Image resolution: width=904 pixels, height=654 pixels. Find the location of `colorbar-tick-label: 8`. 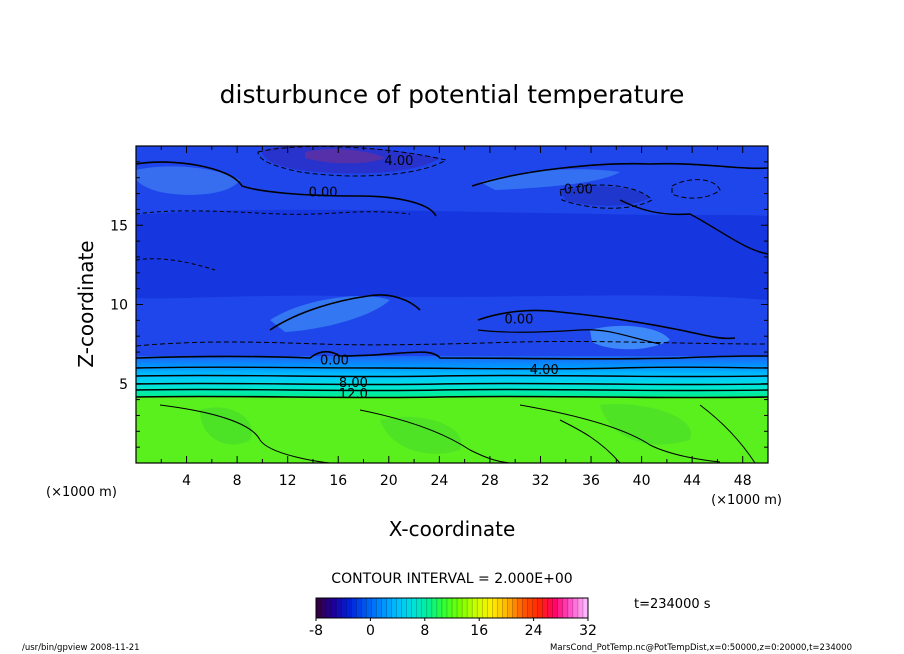

colorbar-tick-label: 8 is located at coordinates (424, 631).